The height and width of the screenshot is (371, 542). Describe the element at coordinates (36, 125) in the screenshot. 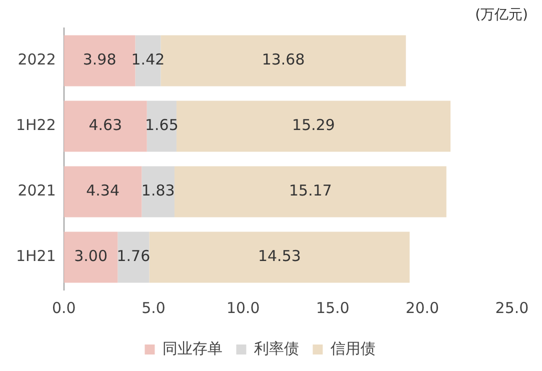

I see `y-tick-label: 1H22` at that location.